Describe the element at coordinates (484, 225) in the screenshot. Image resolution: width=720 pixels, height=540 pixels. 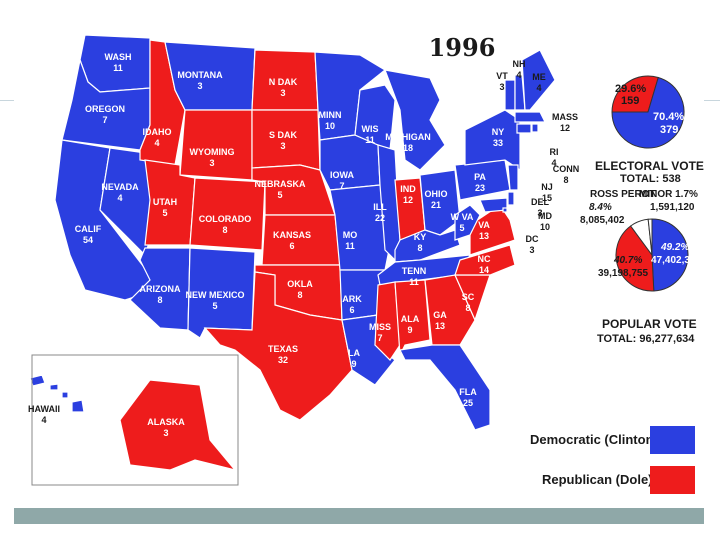
I see `state-abbr-label: VA` at that location.